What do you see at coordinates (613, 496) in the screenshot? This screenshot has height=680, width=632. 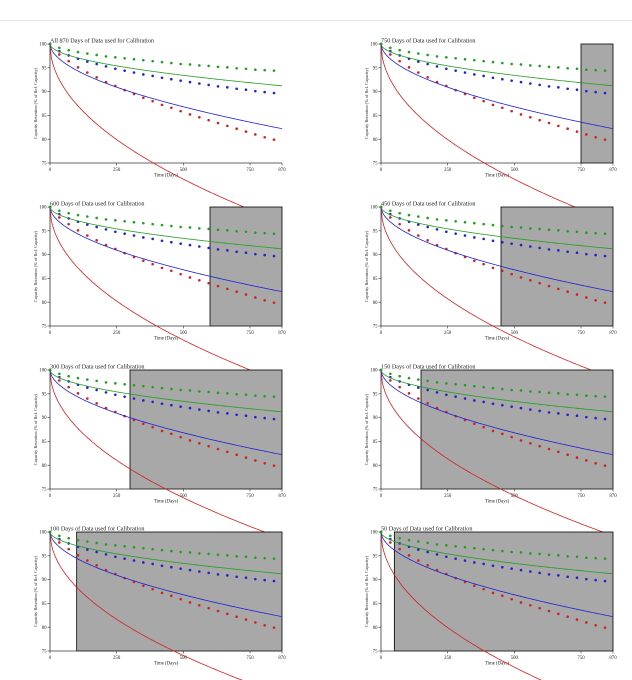 I see `x-tick-label: 870` at bounding box center [613, 496].